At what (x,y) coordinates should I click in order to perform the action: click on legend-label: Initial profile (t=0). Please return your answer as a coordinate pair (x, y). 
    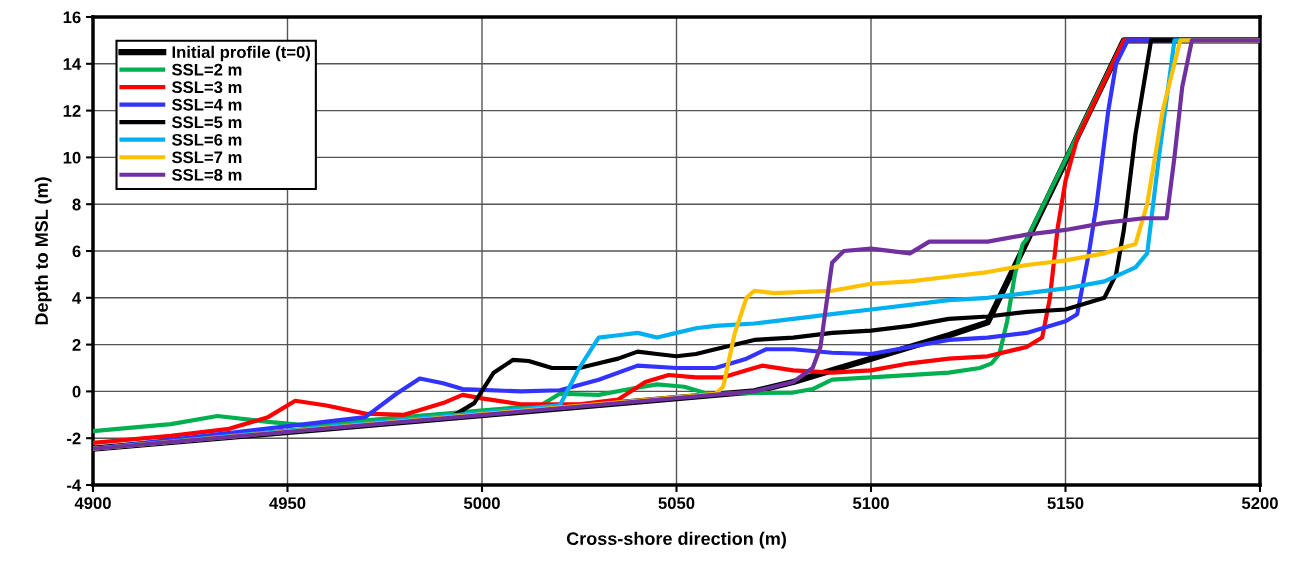
    Looking at the image, I should click on (241, 53).